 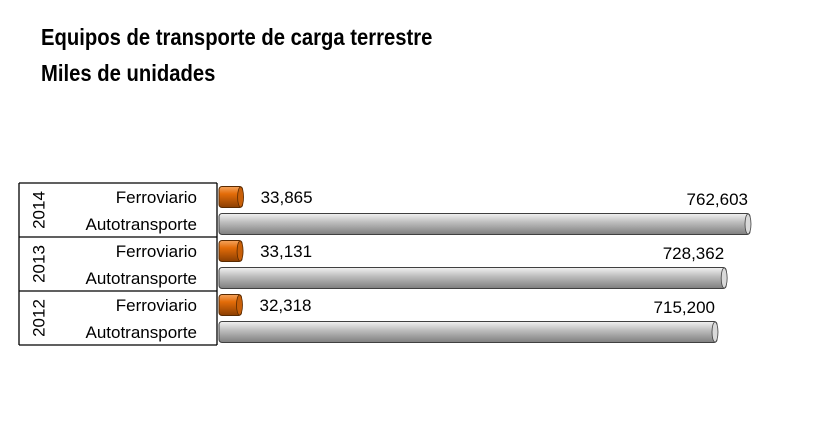 I want to click on data-label: 715,200, so click(x=684, y=307).